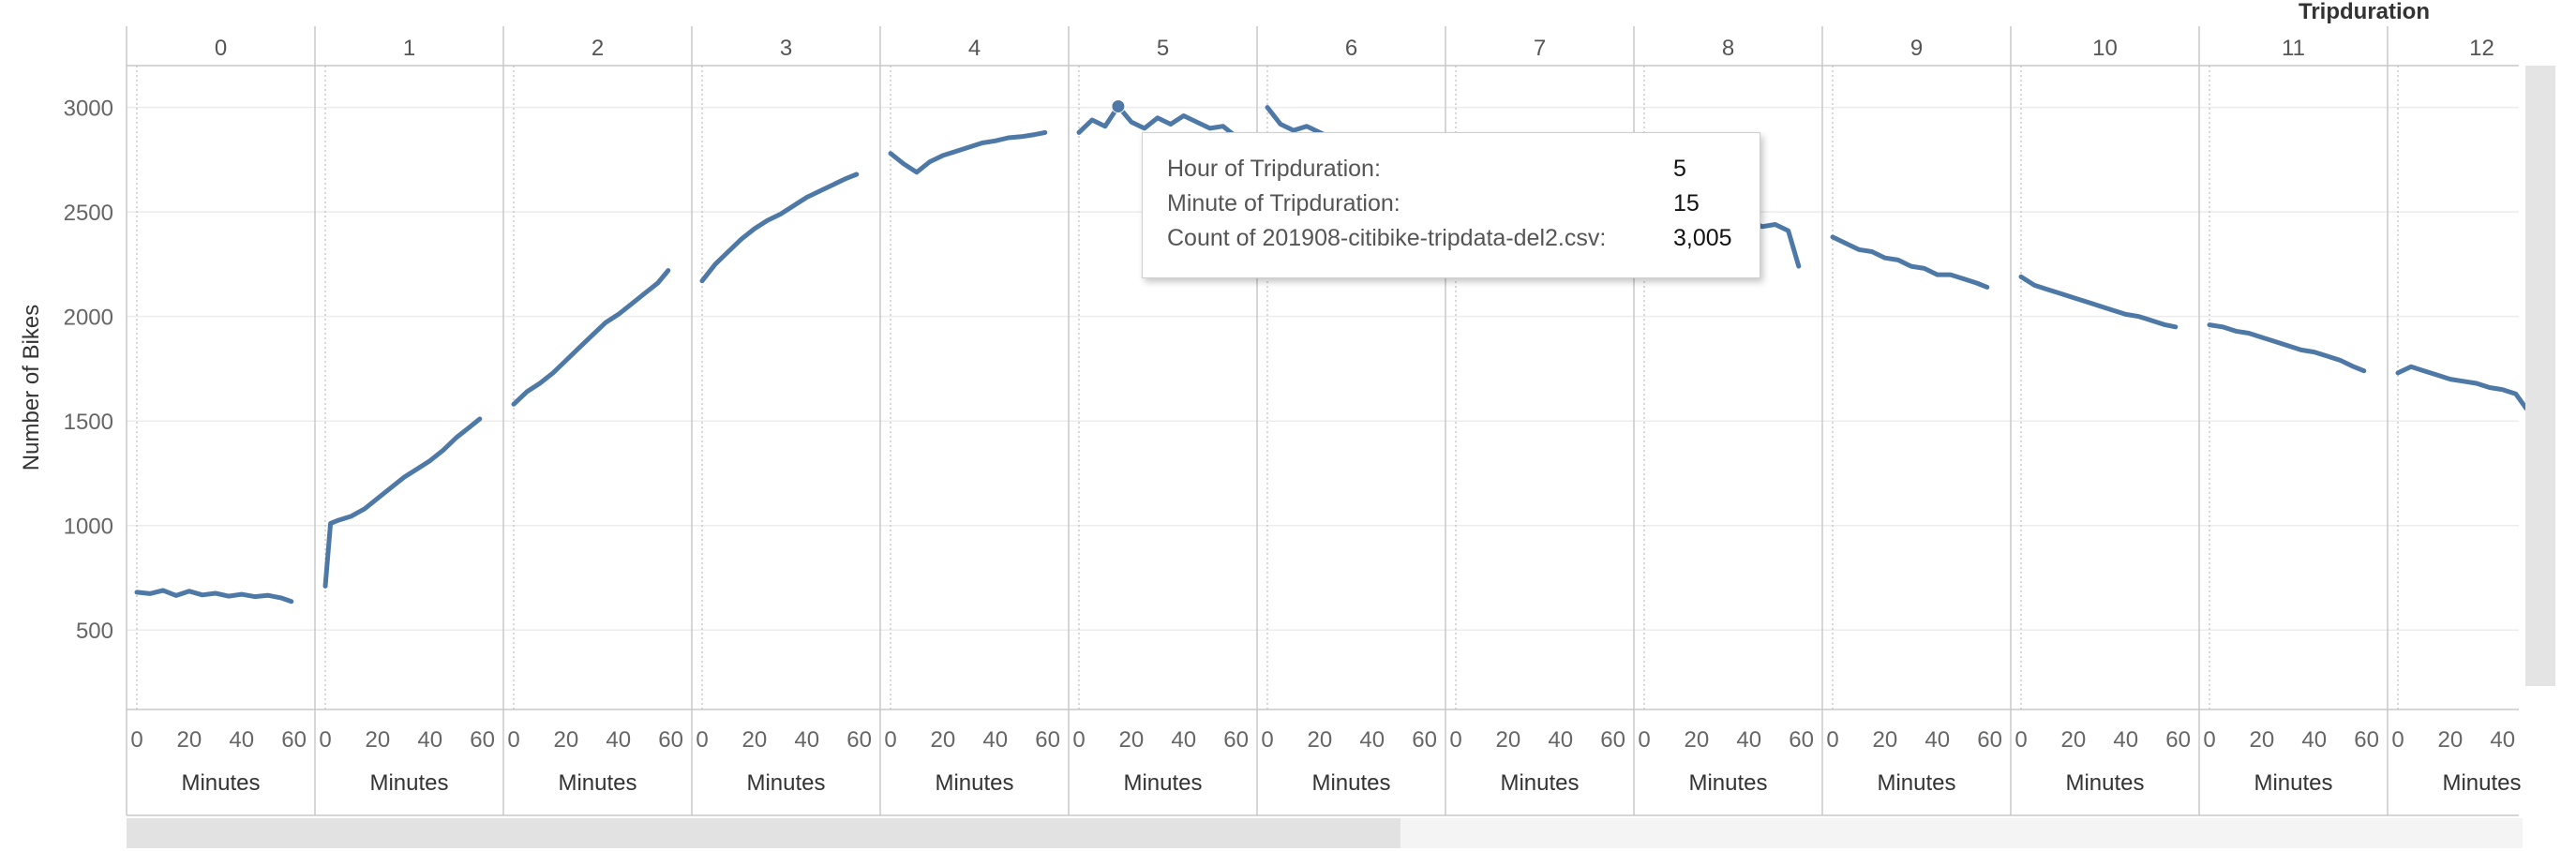 The width and height of the screenshot is (2576, 851). Describe the element at coordinates (221, 48) in the screenshot. I see `panel-header-0: 0` at that location.